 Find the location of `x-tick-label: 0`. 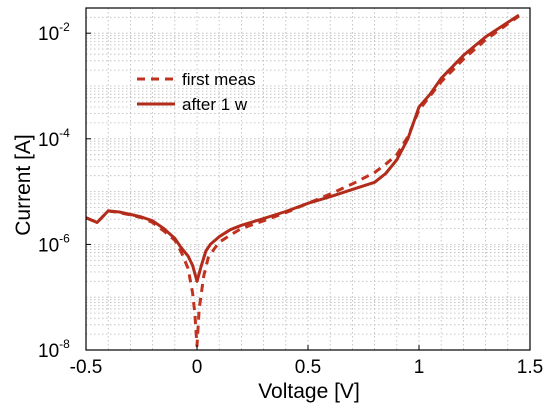

x-tick-label: 0 is located at coordinates (197, 367).